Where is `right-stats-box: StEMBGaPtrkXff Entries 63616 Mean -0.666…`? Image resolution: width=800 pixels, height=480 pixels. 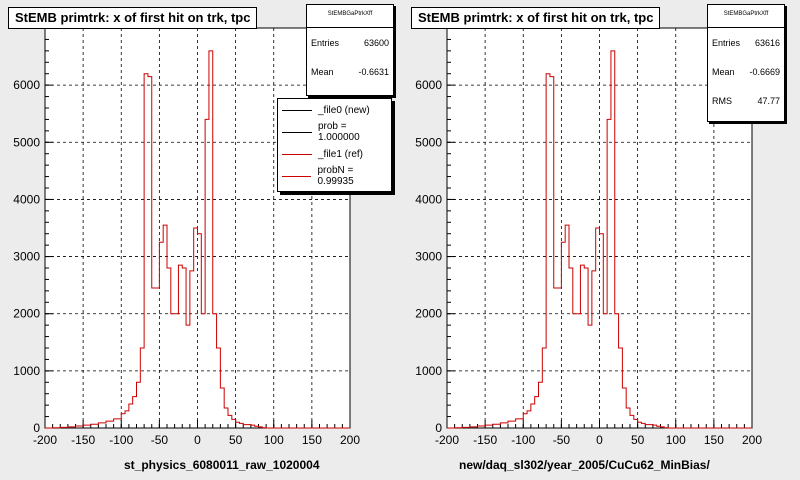
right-stats-box: StEMBGaPtrkXff Entries 63616 Mean -0.666… is located at coordinates (746, 63).